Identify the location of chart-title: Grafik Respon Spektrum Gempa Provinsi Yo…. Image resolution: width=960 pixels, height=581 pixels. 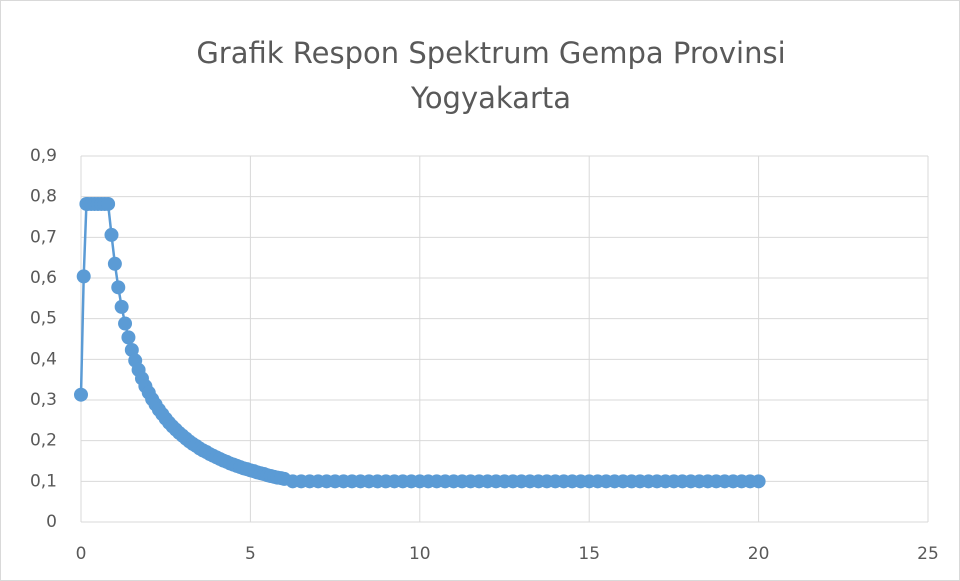
(491, 75).